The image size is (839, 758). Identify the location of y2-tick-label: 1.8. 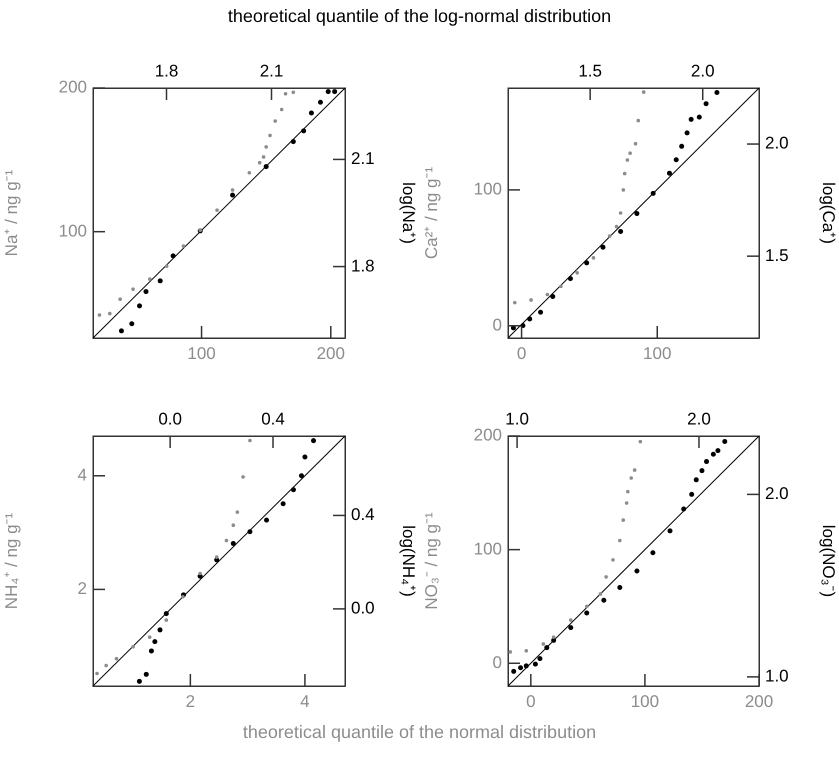
(363, 266).